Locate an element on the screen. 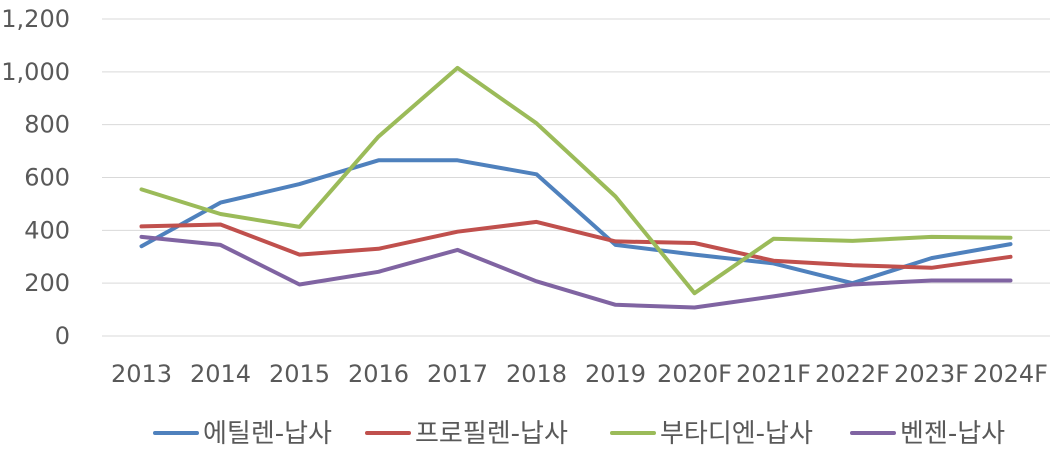  x-tick-label: 2013 is located at coordinates (141, 374).